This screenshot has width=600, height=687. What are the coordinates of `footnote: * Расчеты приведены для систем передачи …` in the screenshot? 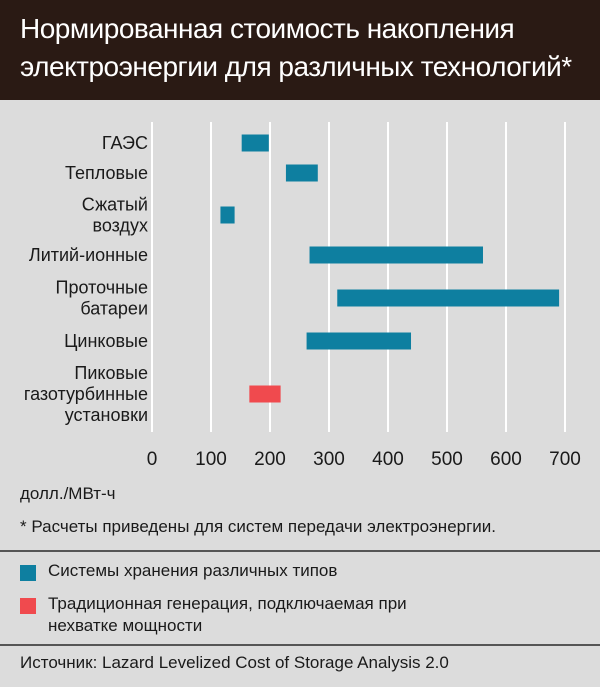 It's located at (258, 526).